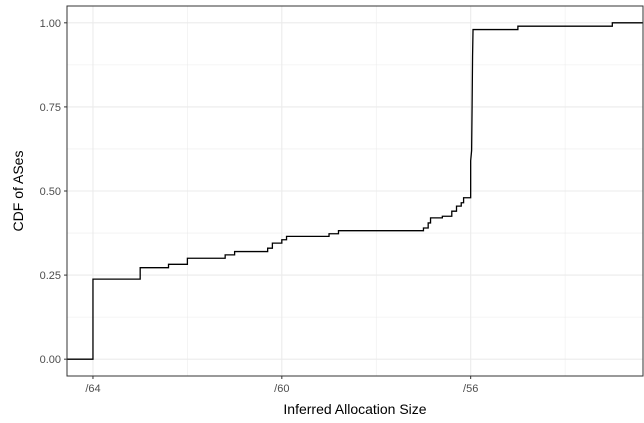 Image resolution: width=644 pixels, height=423 pixels. What do you see at coordinates (281, 389) in the screenshot?
I see `x-tick-label: /60` at bounding box center [281, 389].